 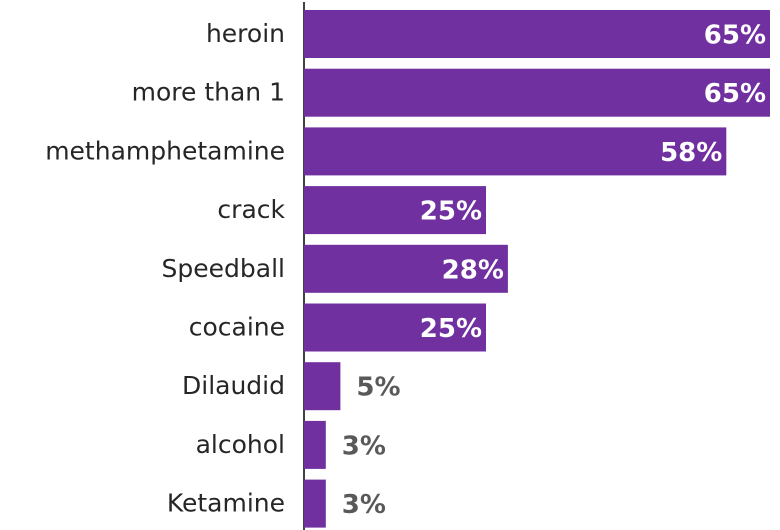 I want to click on bar-ketamine, so click(x=315, y=503).